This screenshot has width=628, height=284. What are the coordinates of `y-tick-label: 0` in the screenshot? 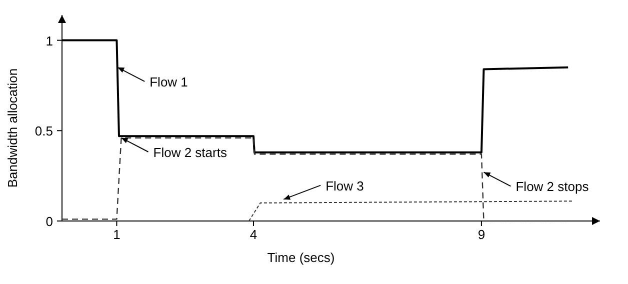 It's located at (49, 221).